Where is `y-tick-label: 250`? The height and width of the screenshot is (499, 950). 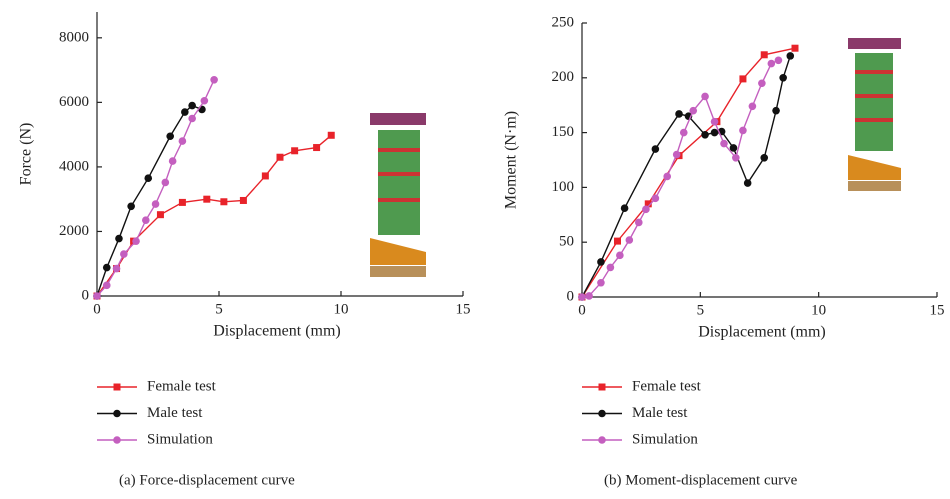
y-tick-label: 250 is located at coordinates (563, 22).